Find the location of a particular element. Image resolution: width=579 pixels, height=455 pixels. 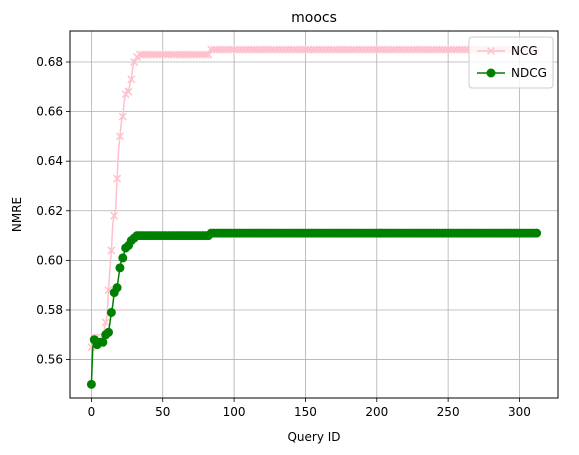

legend-label-ncg: NCG is located at coordinates (524, 51).